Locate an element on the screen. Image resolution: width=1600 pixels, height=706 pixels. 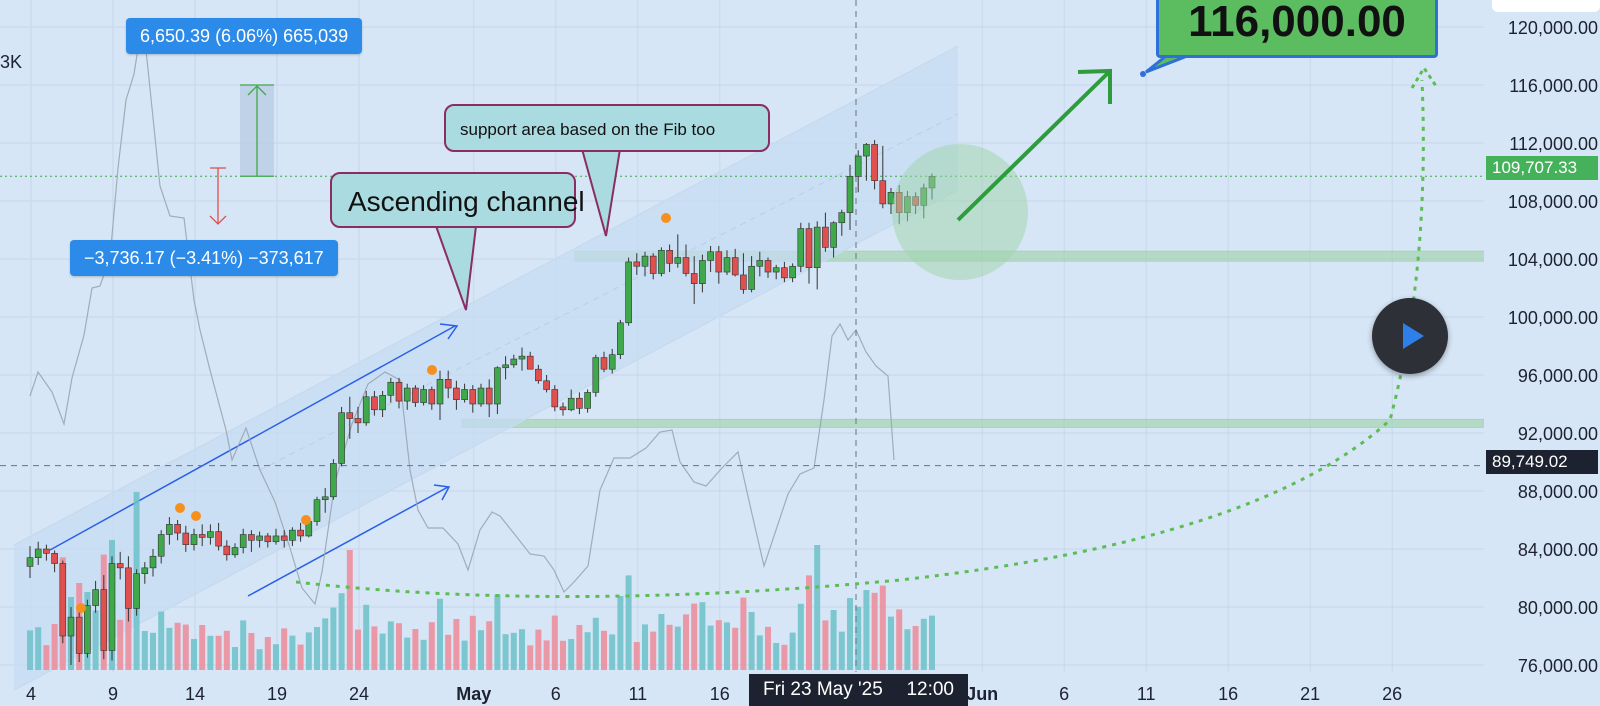
measurement-down-label: −3,736.17 (−3.41%) −373,617 is located at coordinates (204, 258).